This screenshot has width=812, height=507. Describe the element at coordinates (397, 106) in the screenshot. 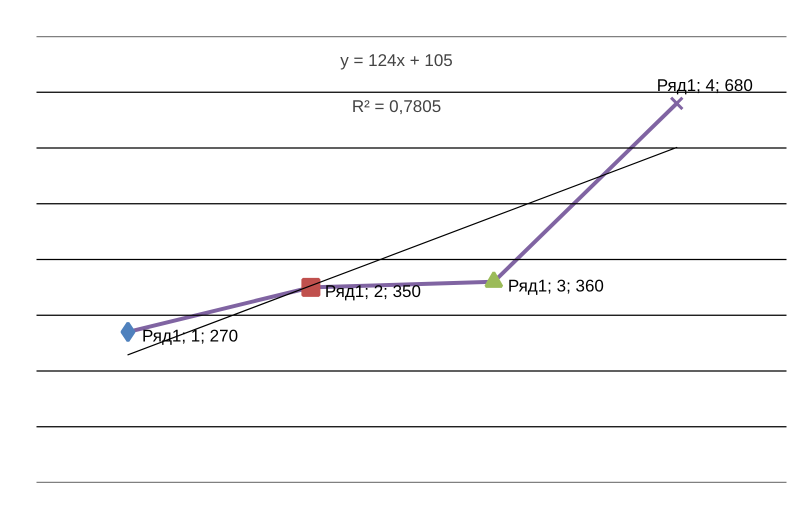

I see `annotation: R² = 0,7805` at that location.